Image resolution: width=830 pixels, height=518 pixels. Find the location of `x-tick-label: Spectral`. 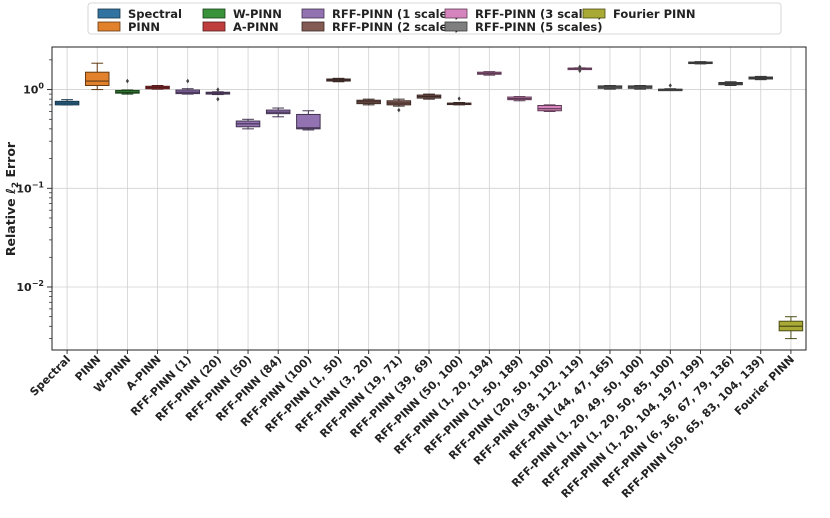

x-tick-label: Spectral is located at coordinates (50, 376).